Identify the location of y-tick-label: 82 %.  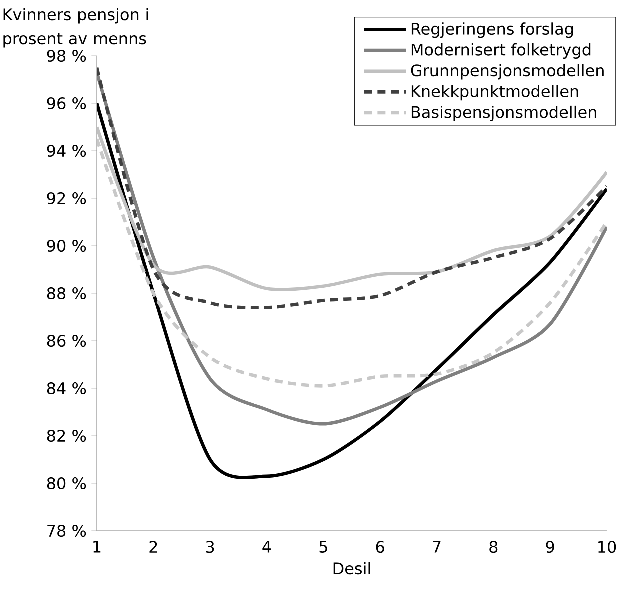
(66, 436).